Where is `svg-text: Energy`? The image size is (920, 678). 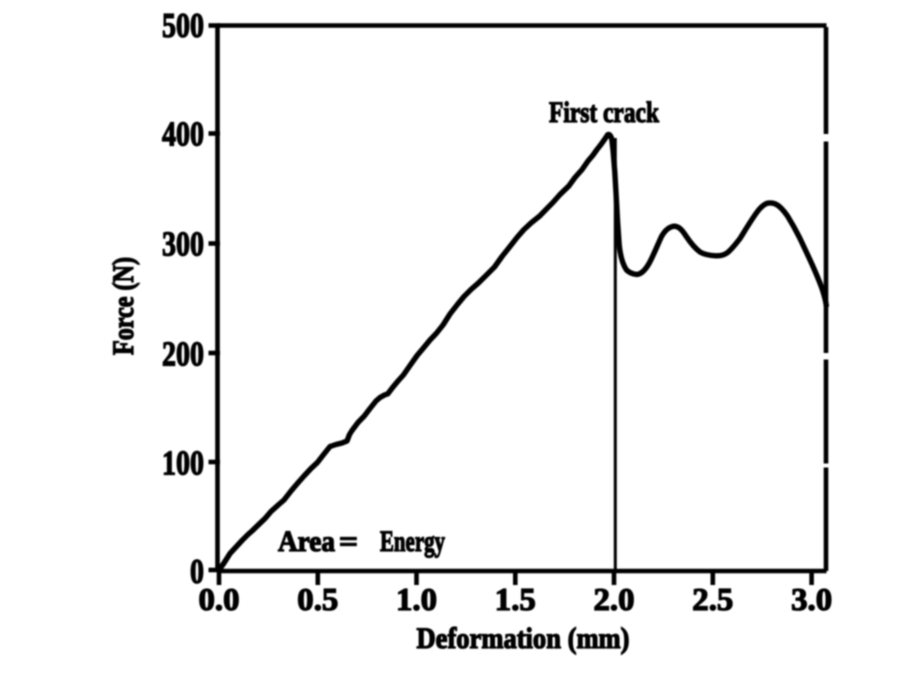
svg-text: Energy is located at coordinates (412, 541).